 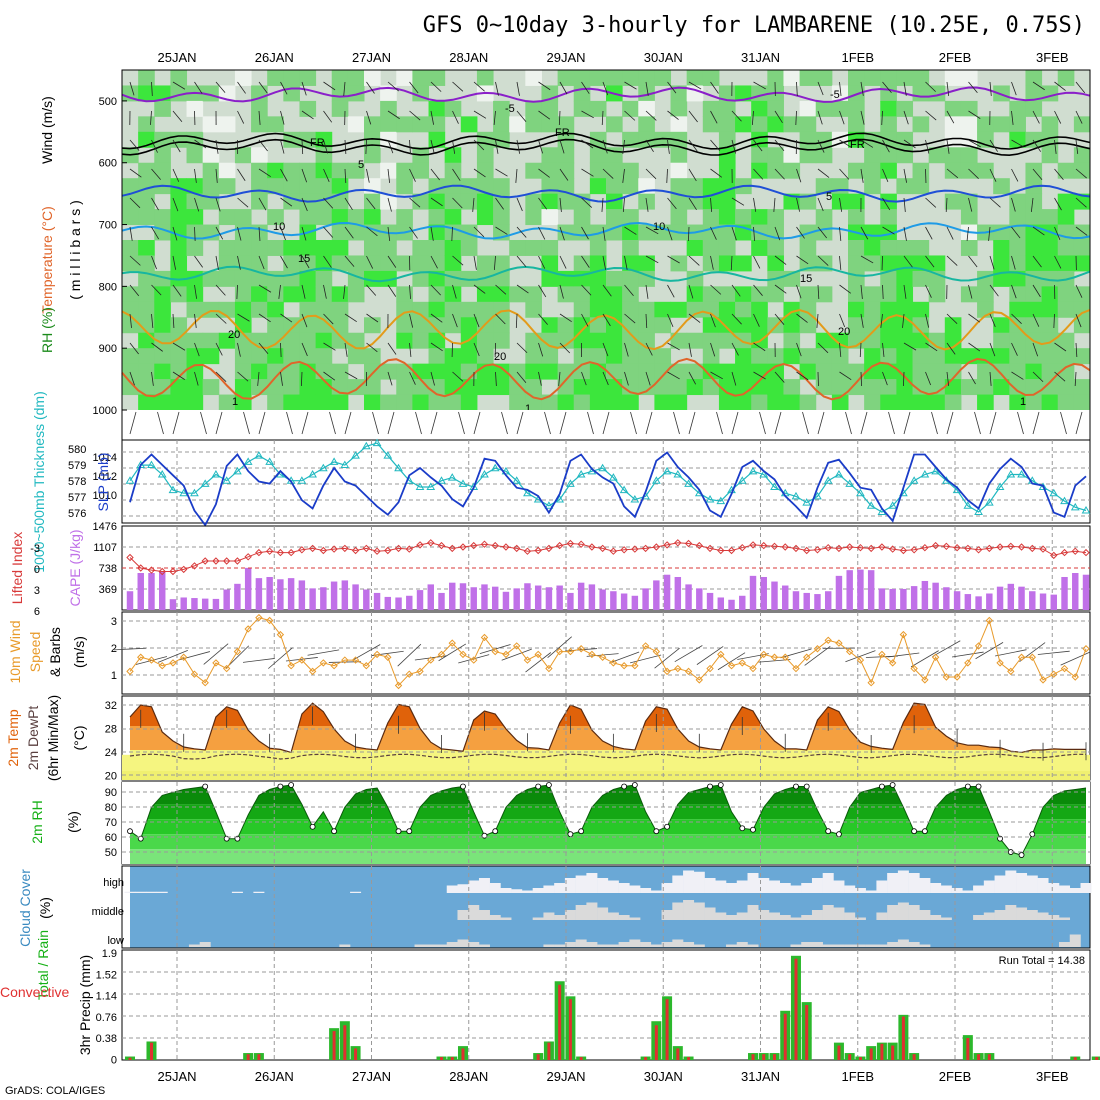 I want to click on cloud-cell-low, so click(x=205, y=944).